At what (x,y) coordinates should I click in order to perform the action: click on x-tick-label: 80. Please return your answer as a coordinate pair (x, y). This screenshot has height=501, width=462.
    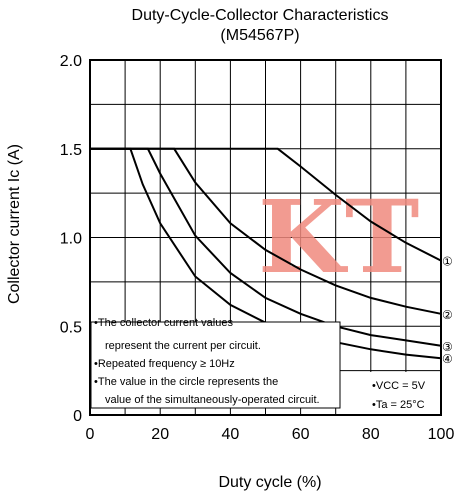
    Looking at the image, I should click on (371, 434).